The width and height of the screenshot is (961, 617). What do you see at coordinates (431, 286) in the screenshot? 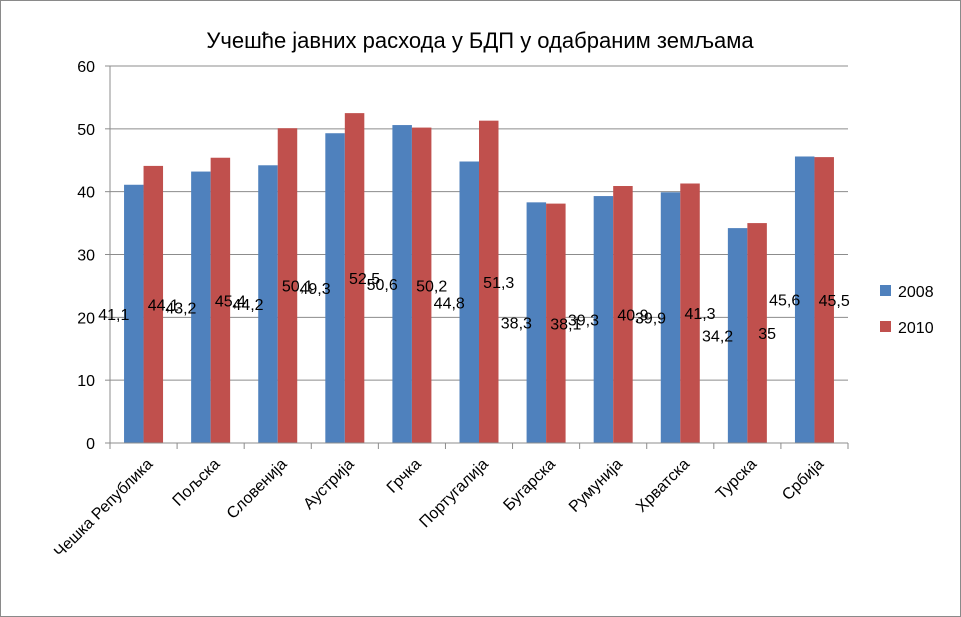
I see `data-label: 50,2` at bounding box center [431, 286].